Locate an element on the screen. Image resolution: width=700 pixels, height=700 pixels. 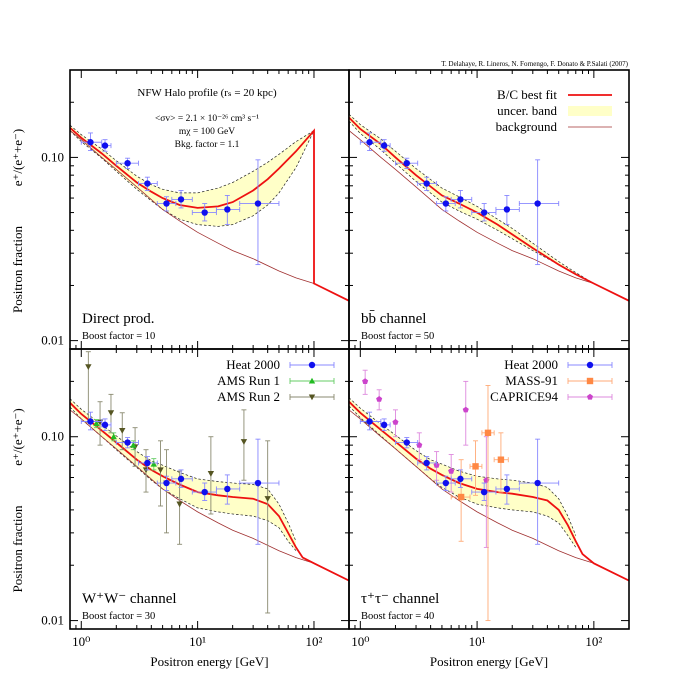
boost-factor-label: Boost factor = 40 is located at coordinates (397, 616).